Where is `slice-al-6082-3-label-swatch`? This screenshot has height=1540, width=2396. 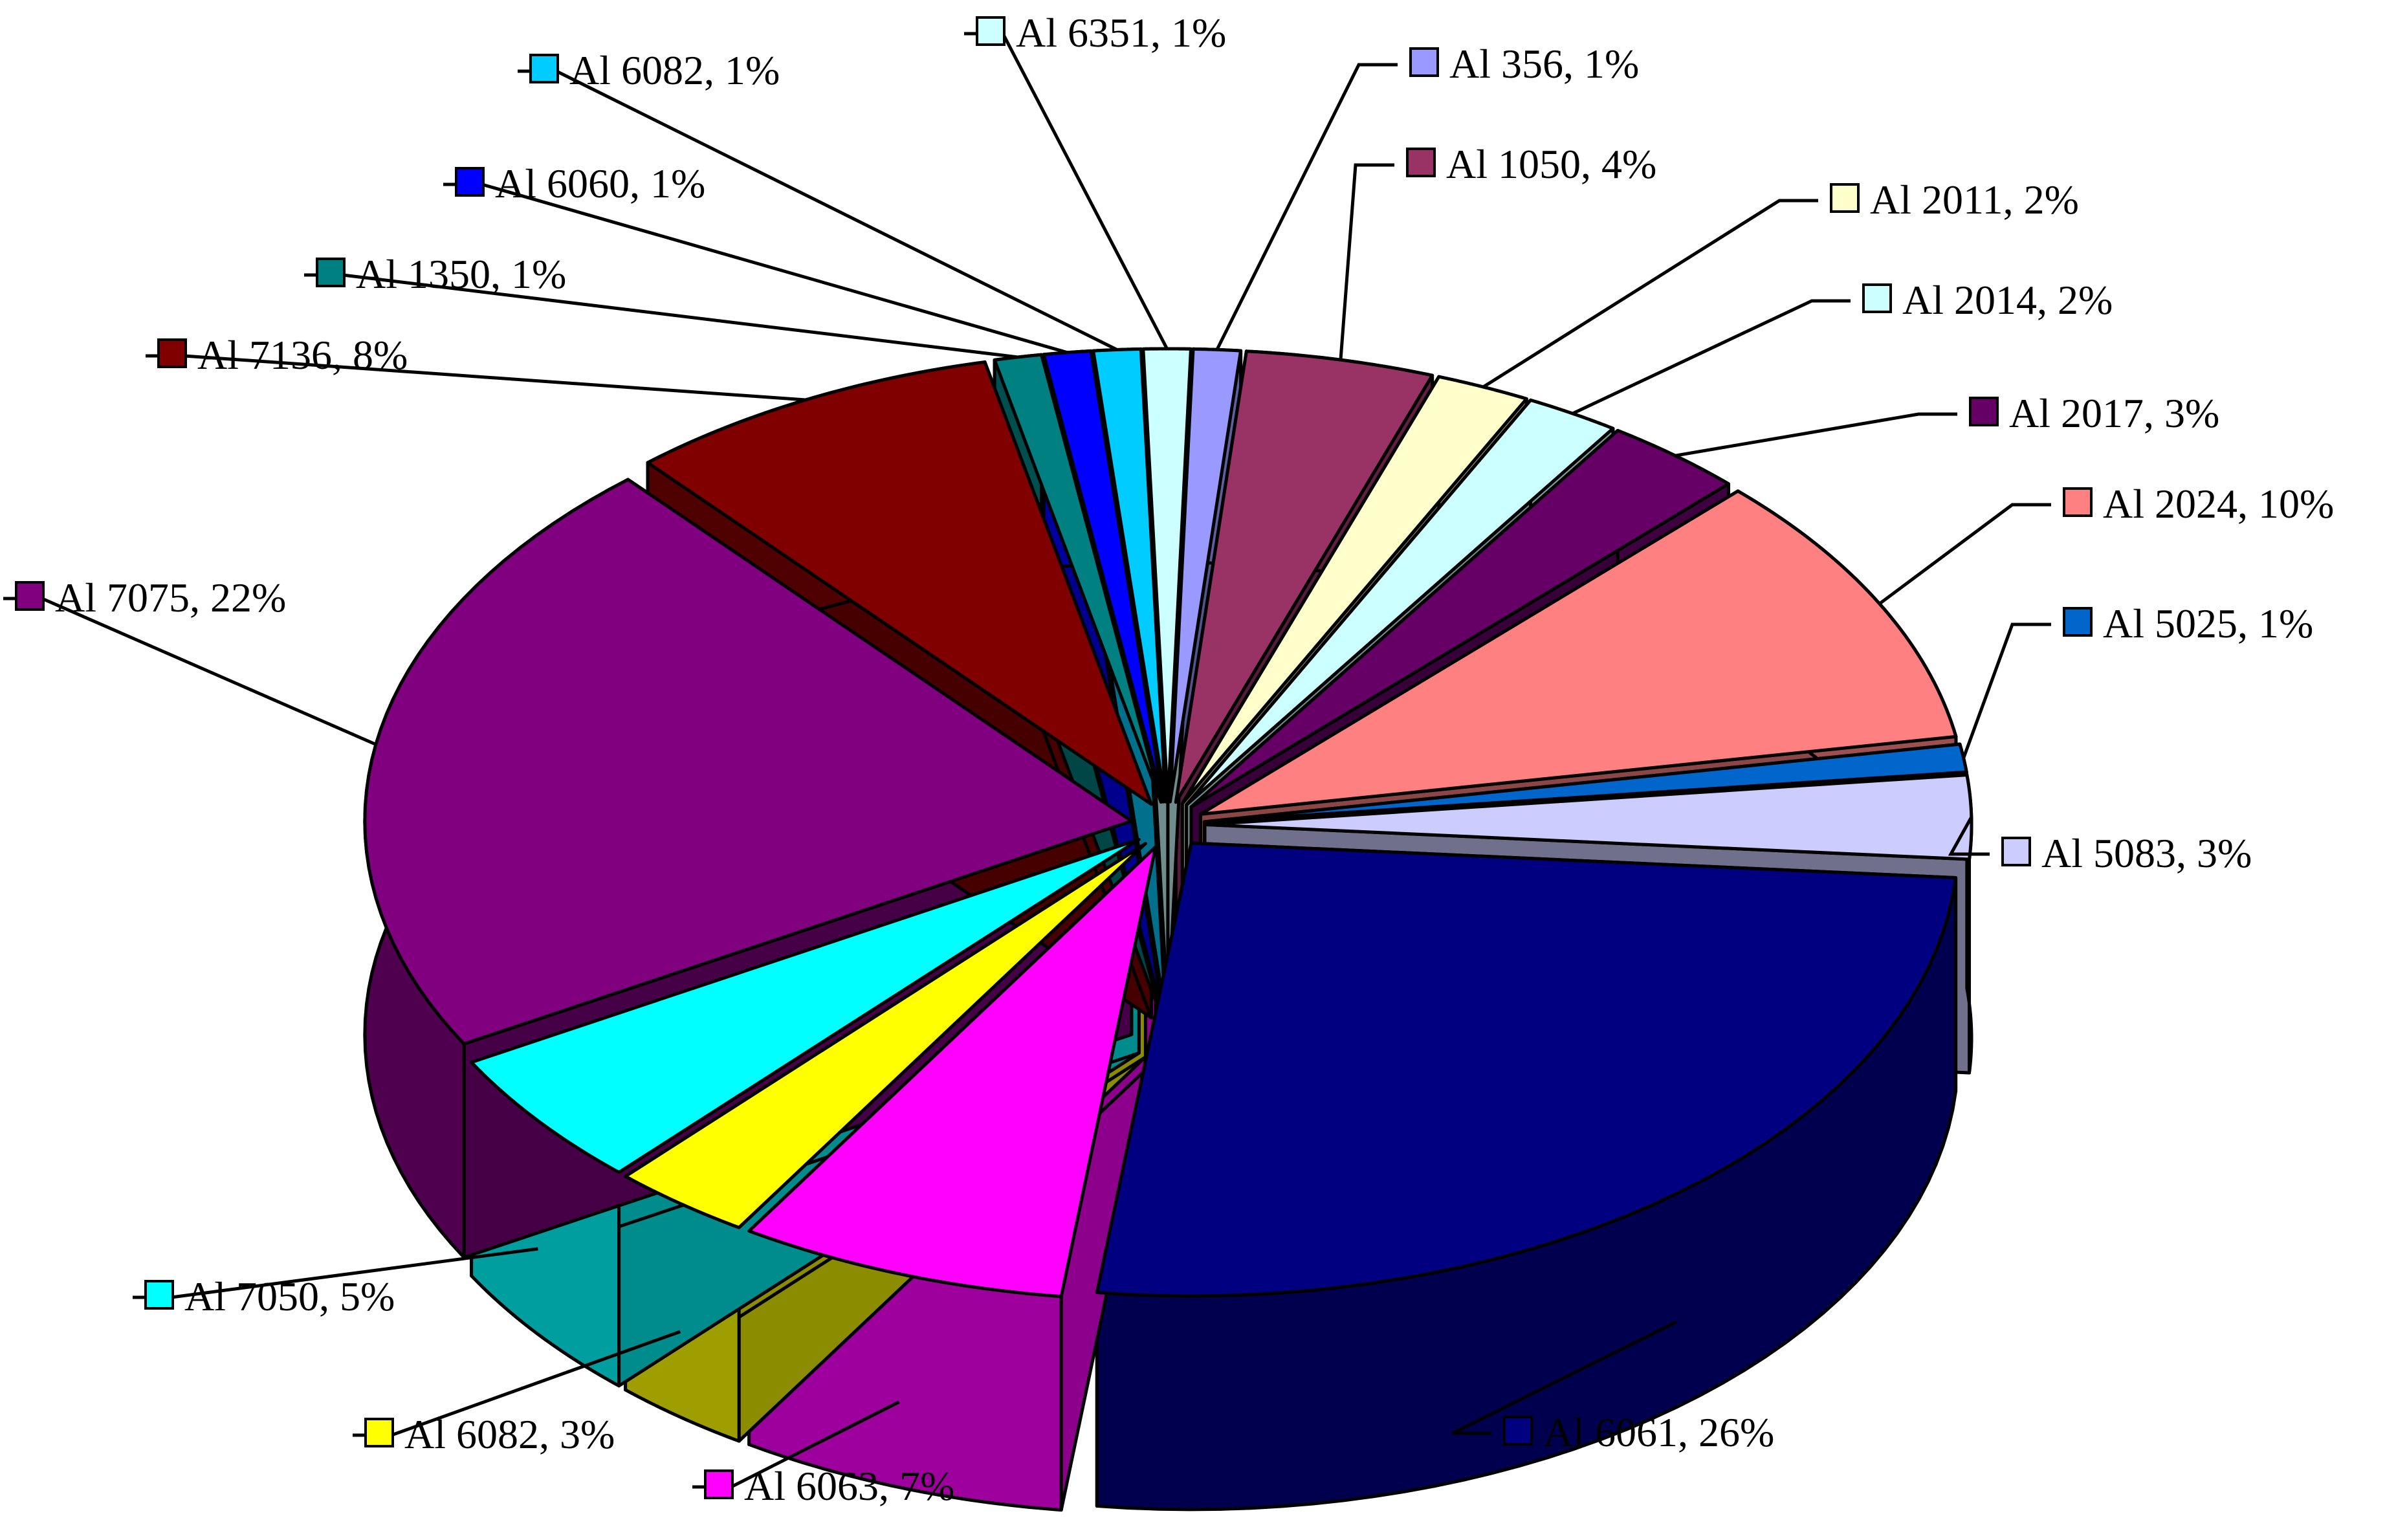
slice-al-6082-3-label-swatch is located at coordinates (379, 1433).